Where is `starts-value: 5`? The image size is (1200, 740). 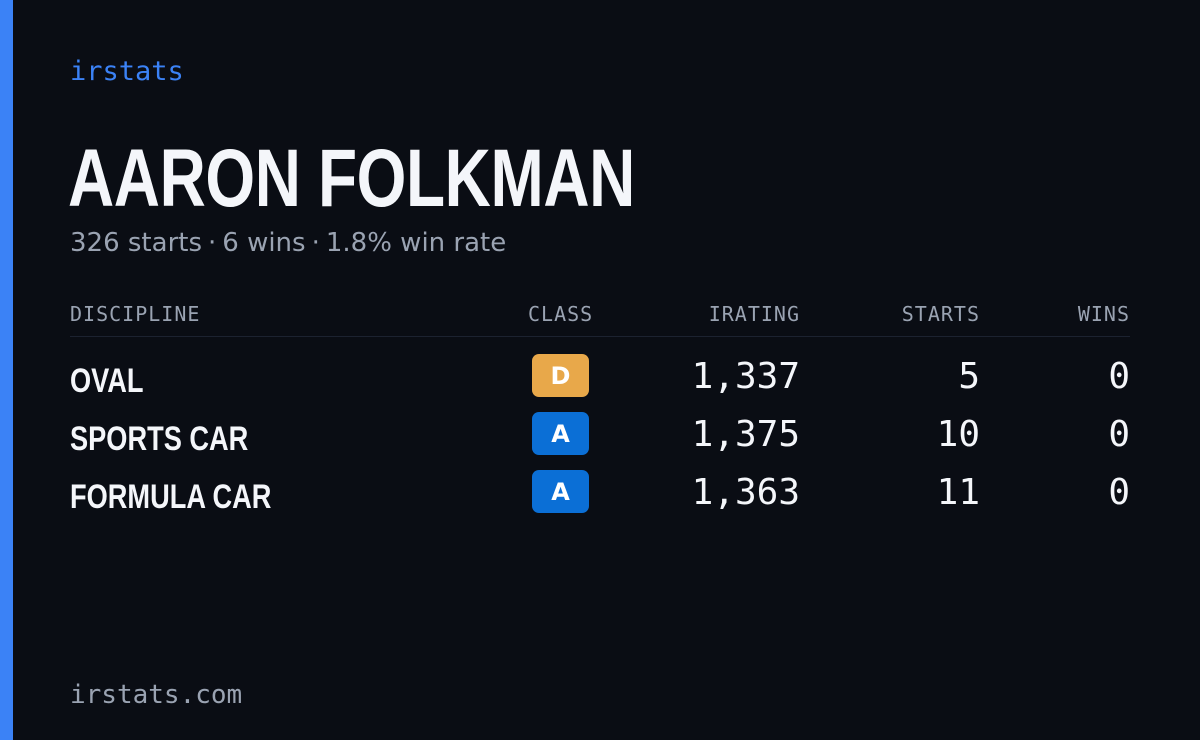 starts-value: 5 is located at coordinates (969, 376).